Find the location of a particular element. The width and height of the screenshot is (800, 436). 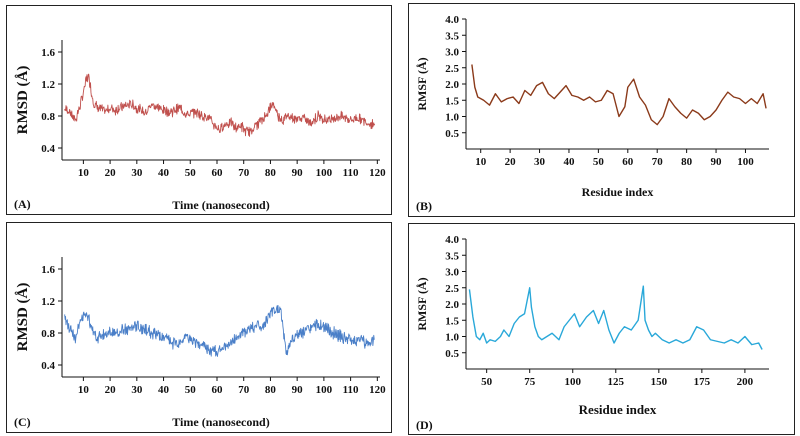

x-tick-label: 175 is located at coordinates (702, 382).